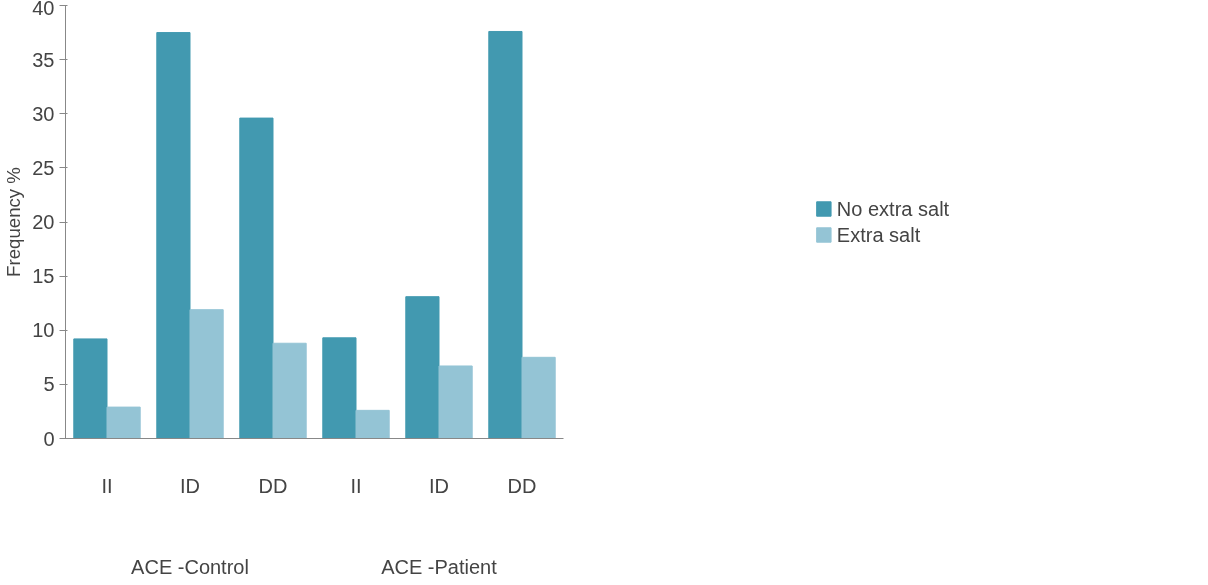 This screenshot has height=585, width=1208. Describe the element at coordinates (43, 113) in the screenshot. I see `y-tick-label: 30` at that location.